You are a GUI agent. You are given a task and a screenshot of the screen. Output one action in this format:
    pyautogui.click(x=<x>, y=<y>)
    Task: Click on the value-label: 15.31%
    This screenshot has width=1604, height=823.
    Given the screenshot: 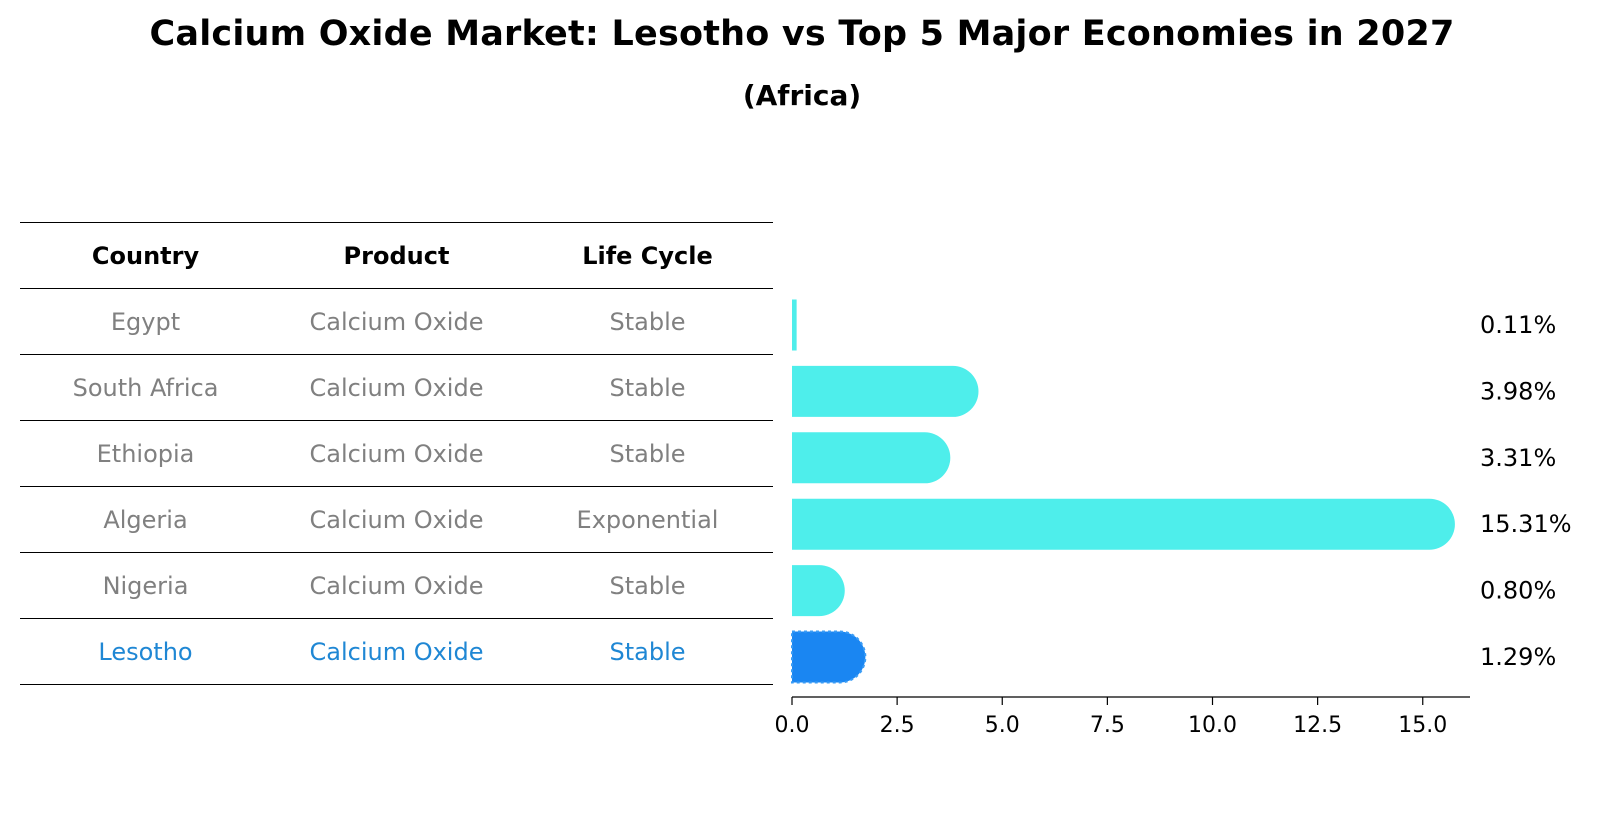 What is the action you would take?
    pyautogui.click(x=1526, y=524)
    